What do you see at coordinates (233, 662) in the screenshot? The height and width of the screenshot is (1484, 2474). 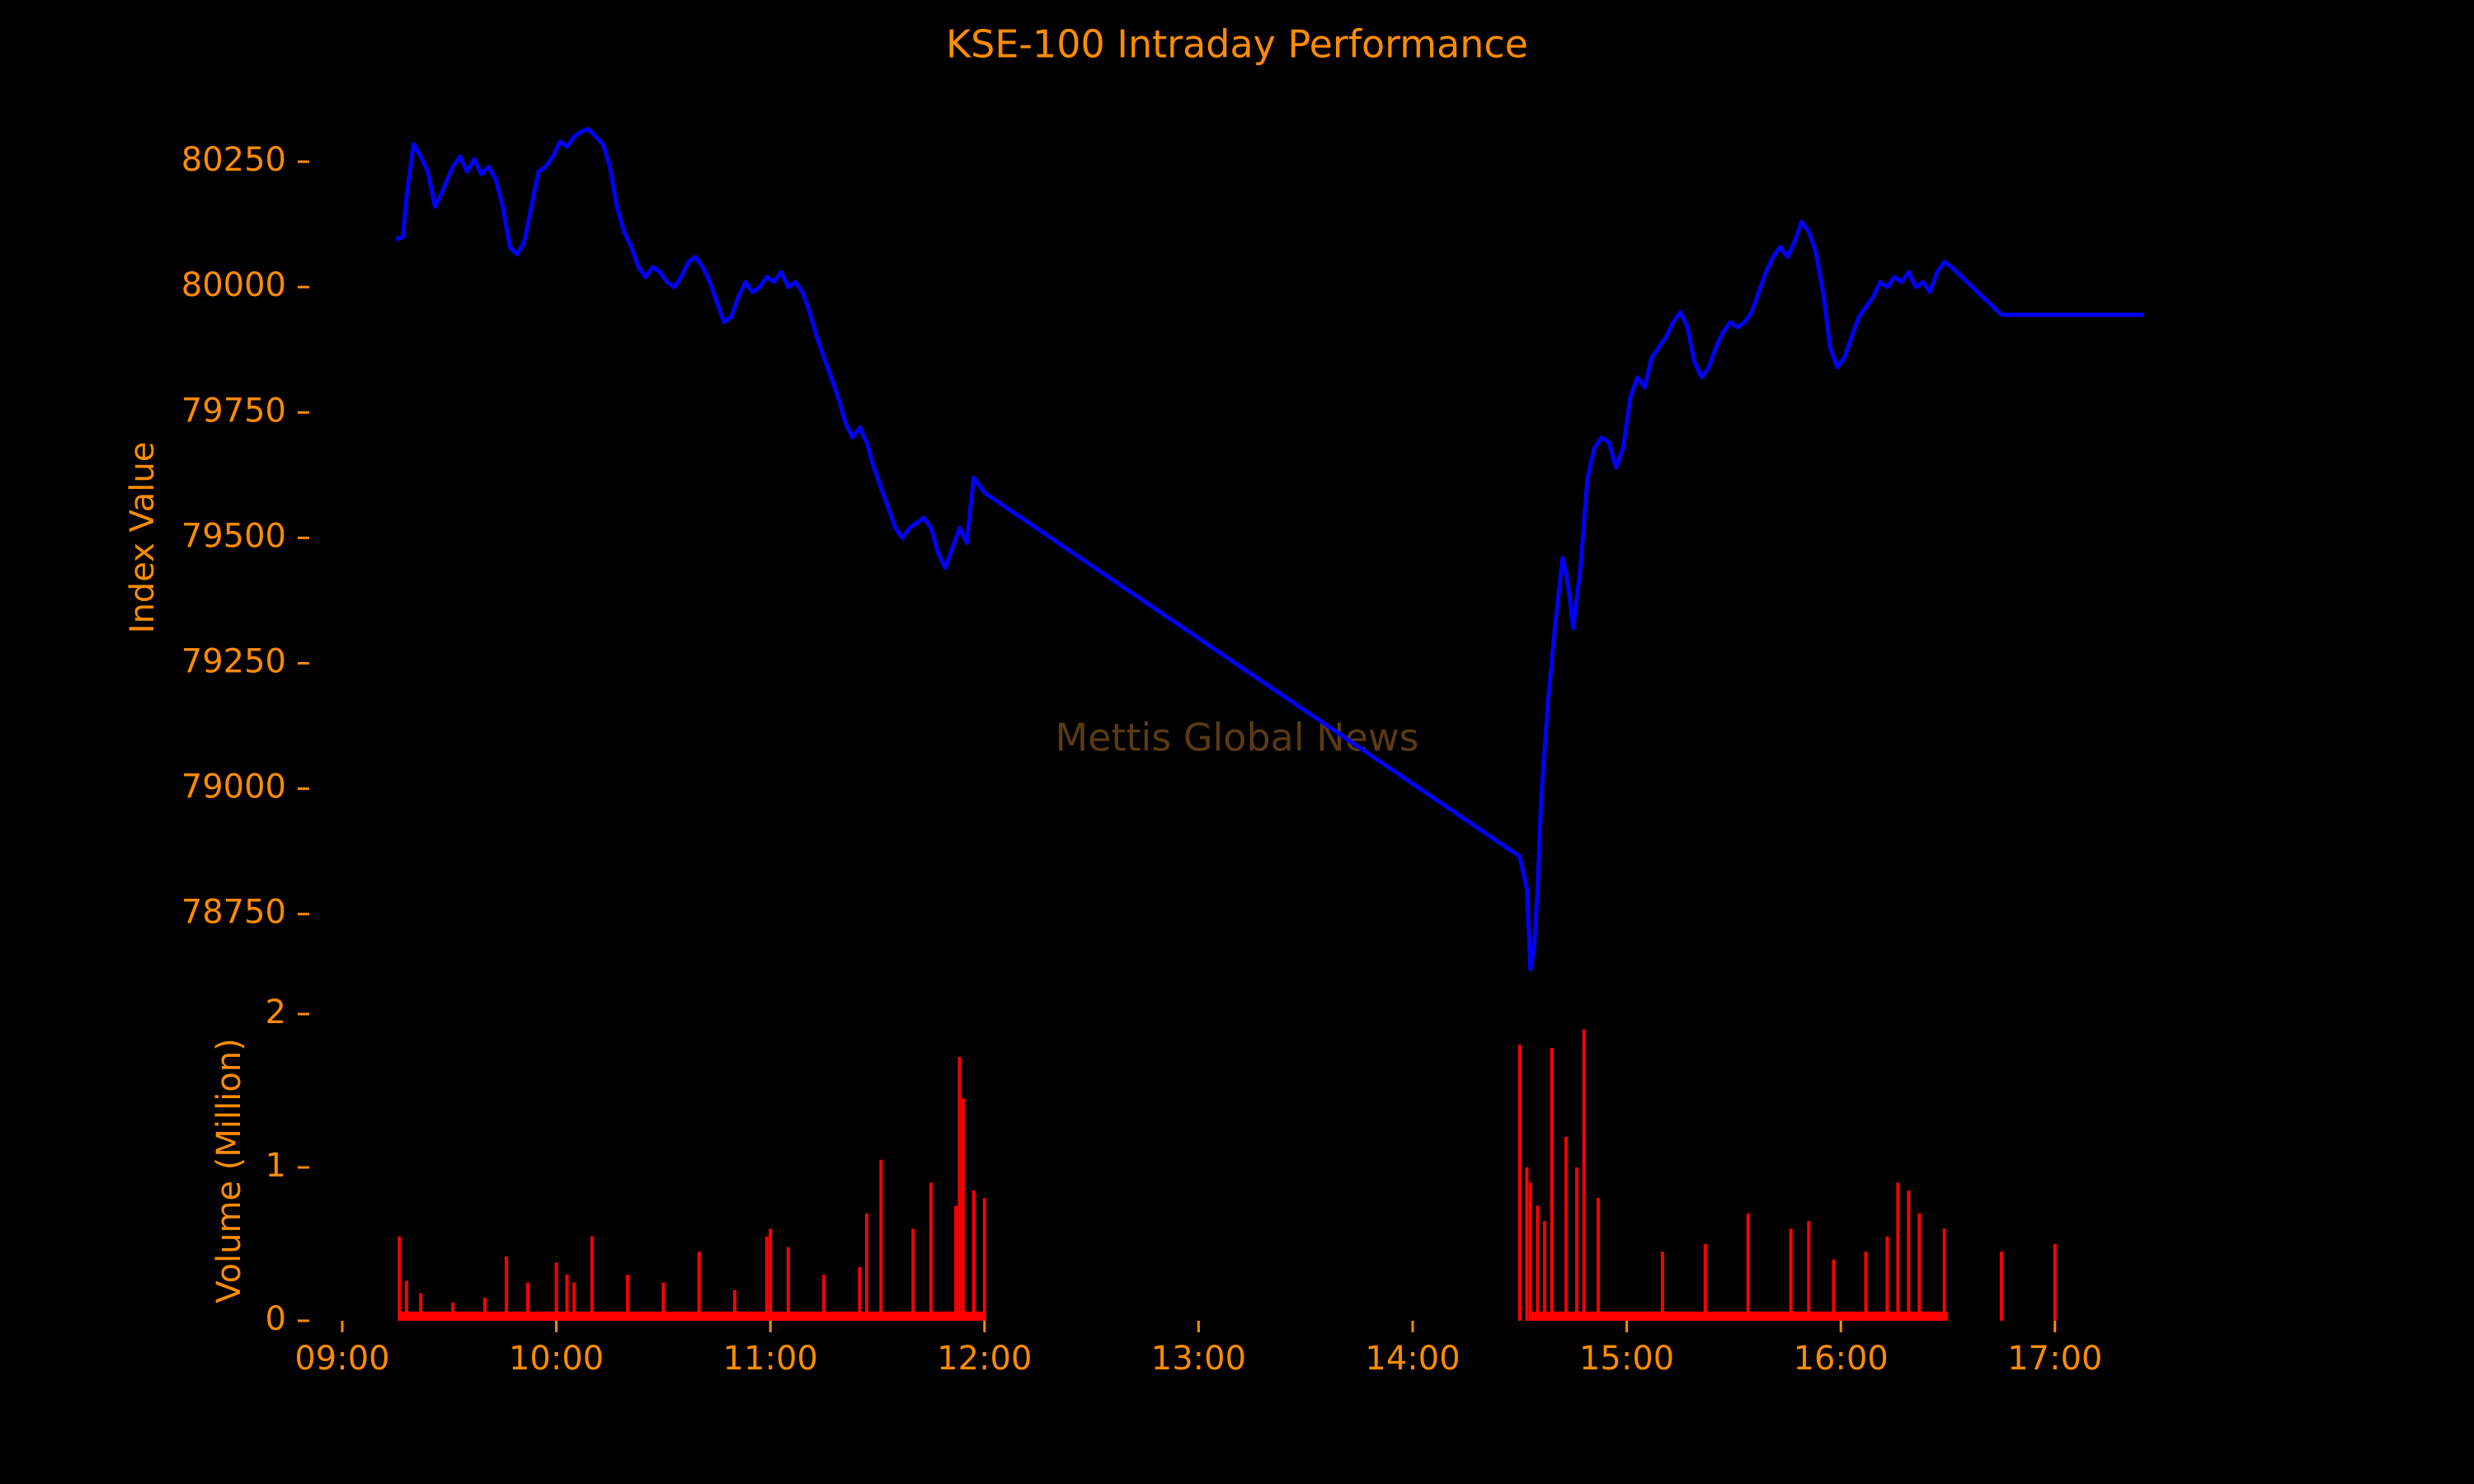 I see `index-y-tick-label: 79250` at bounding box center [233, 662].